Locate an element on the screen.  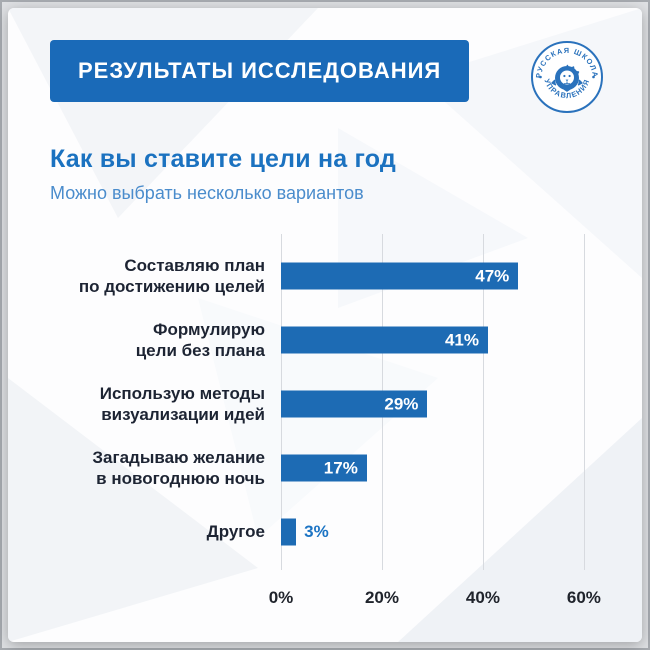
value-label: 47% is located at coordinates (492, 275).